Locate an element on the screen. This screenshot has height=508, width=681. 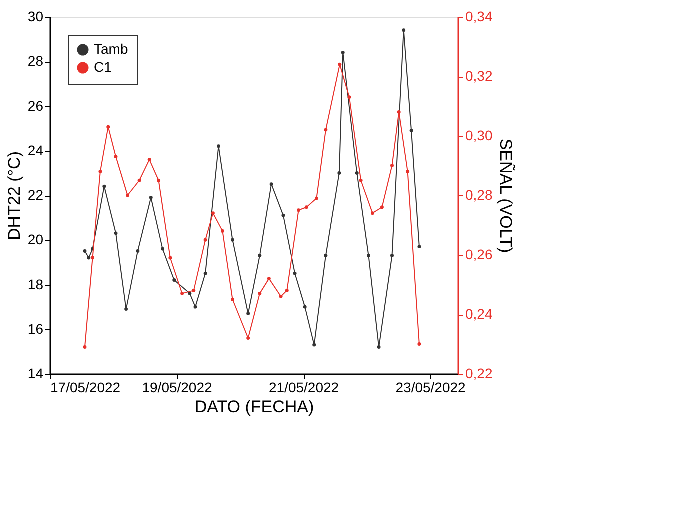
y-axis-title: DHT22 (°C) is located at coordinates (14, 196).